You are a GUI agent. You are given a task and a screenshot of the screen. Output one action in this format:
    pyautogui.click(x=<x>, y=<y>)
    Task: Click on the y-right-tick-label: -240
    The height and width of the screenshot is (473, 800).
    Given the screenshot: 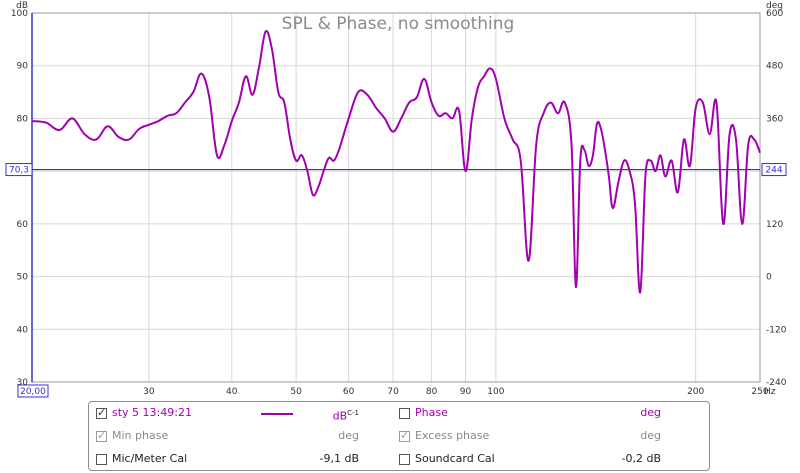 What is the action you would take?
    pyautogui.click(x=776, y=383)
    